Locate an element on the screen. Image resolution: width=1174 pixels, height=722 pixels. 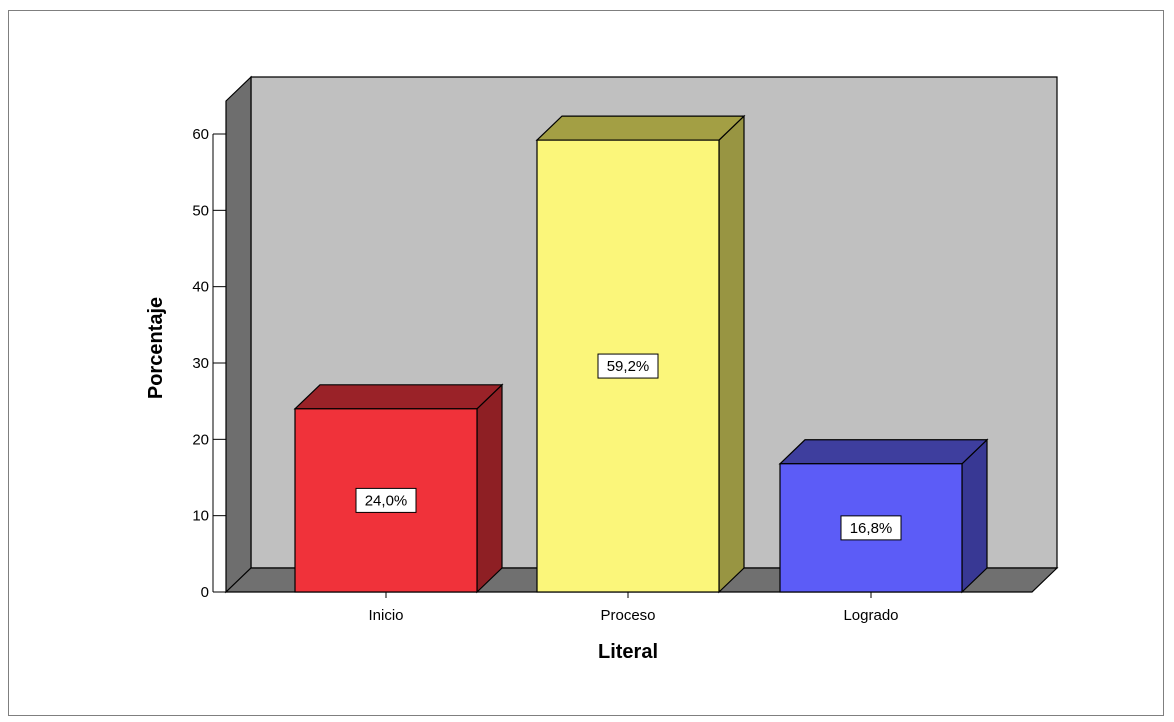
y-axis-title: Porcentaje is located at coordinates (156, 348).